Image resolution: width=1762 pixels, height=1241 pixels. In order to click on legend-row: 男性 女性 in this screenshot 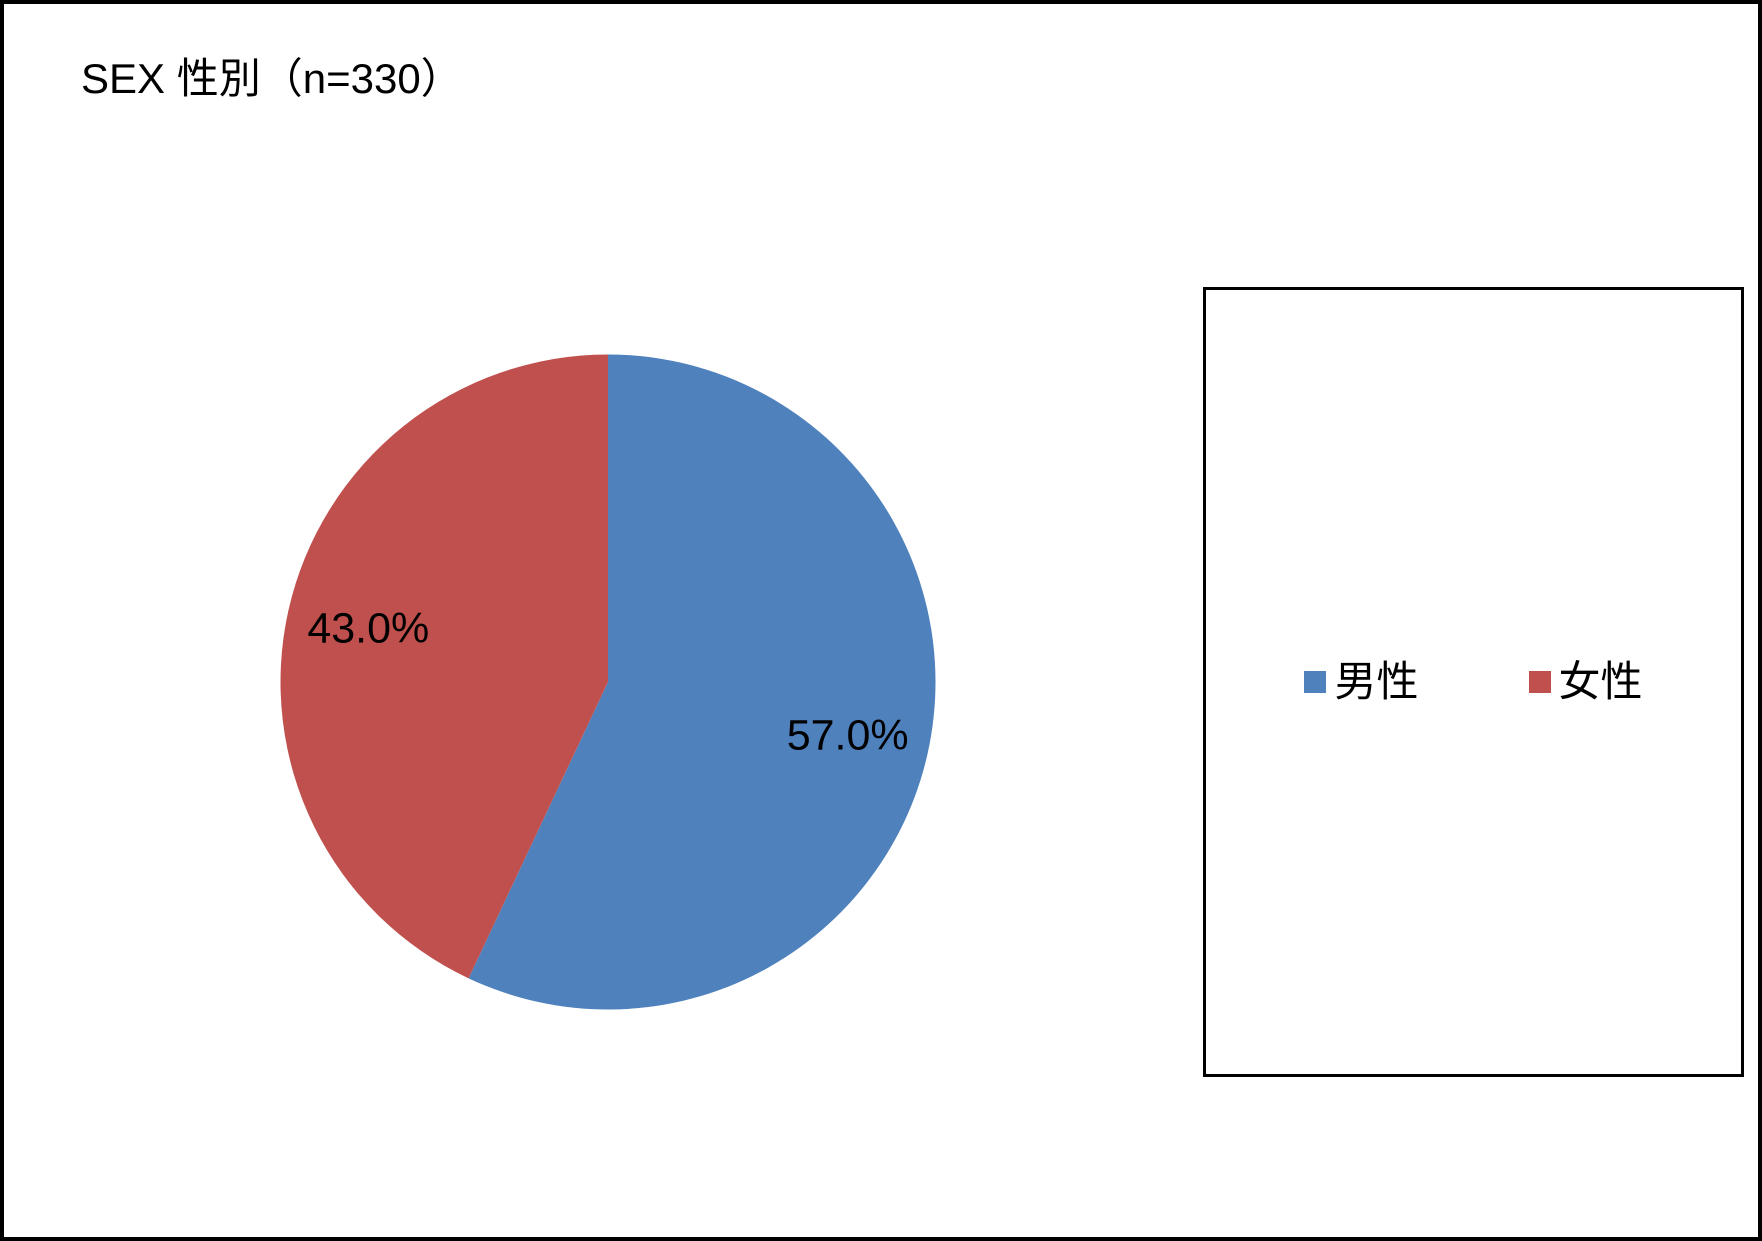, I will do `click(1473, 681)`.